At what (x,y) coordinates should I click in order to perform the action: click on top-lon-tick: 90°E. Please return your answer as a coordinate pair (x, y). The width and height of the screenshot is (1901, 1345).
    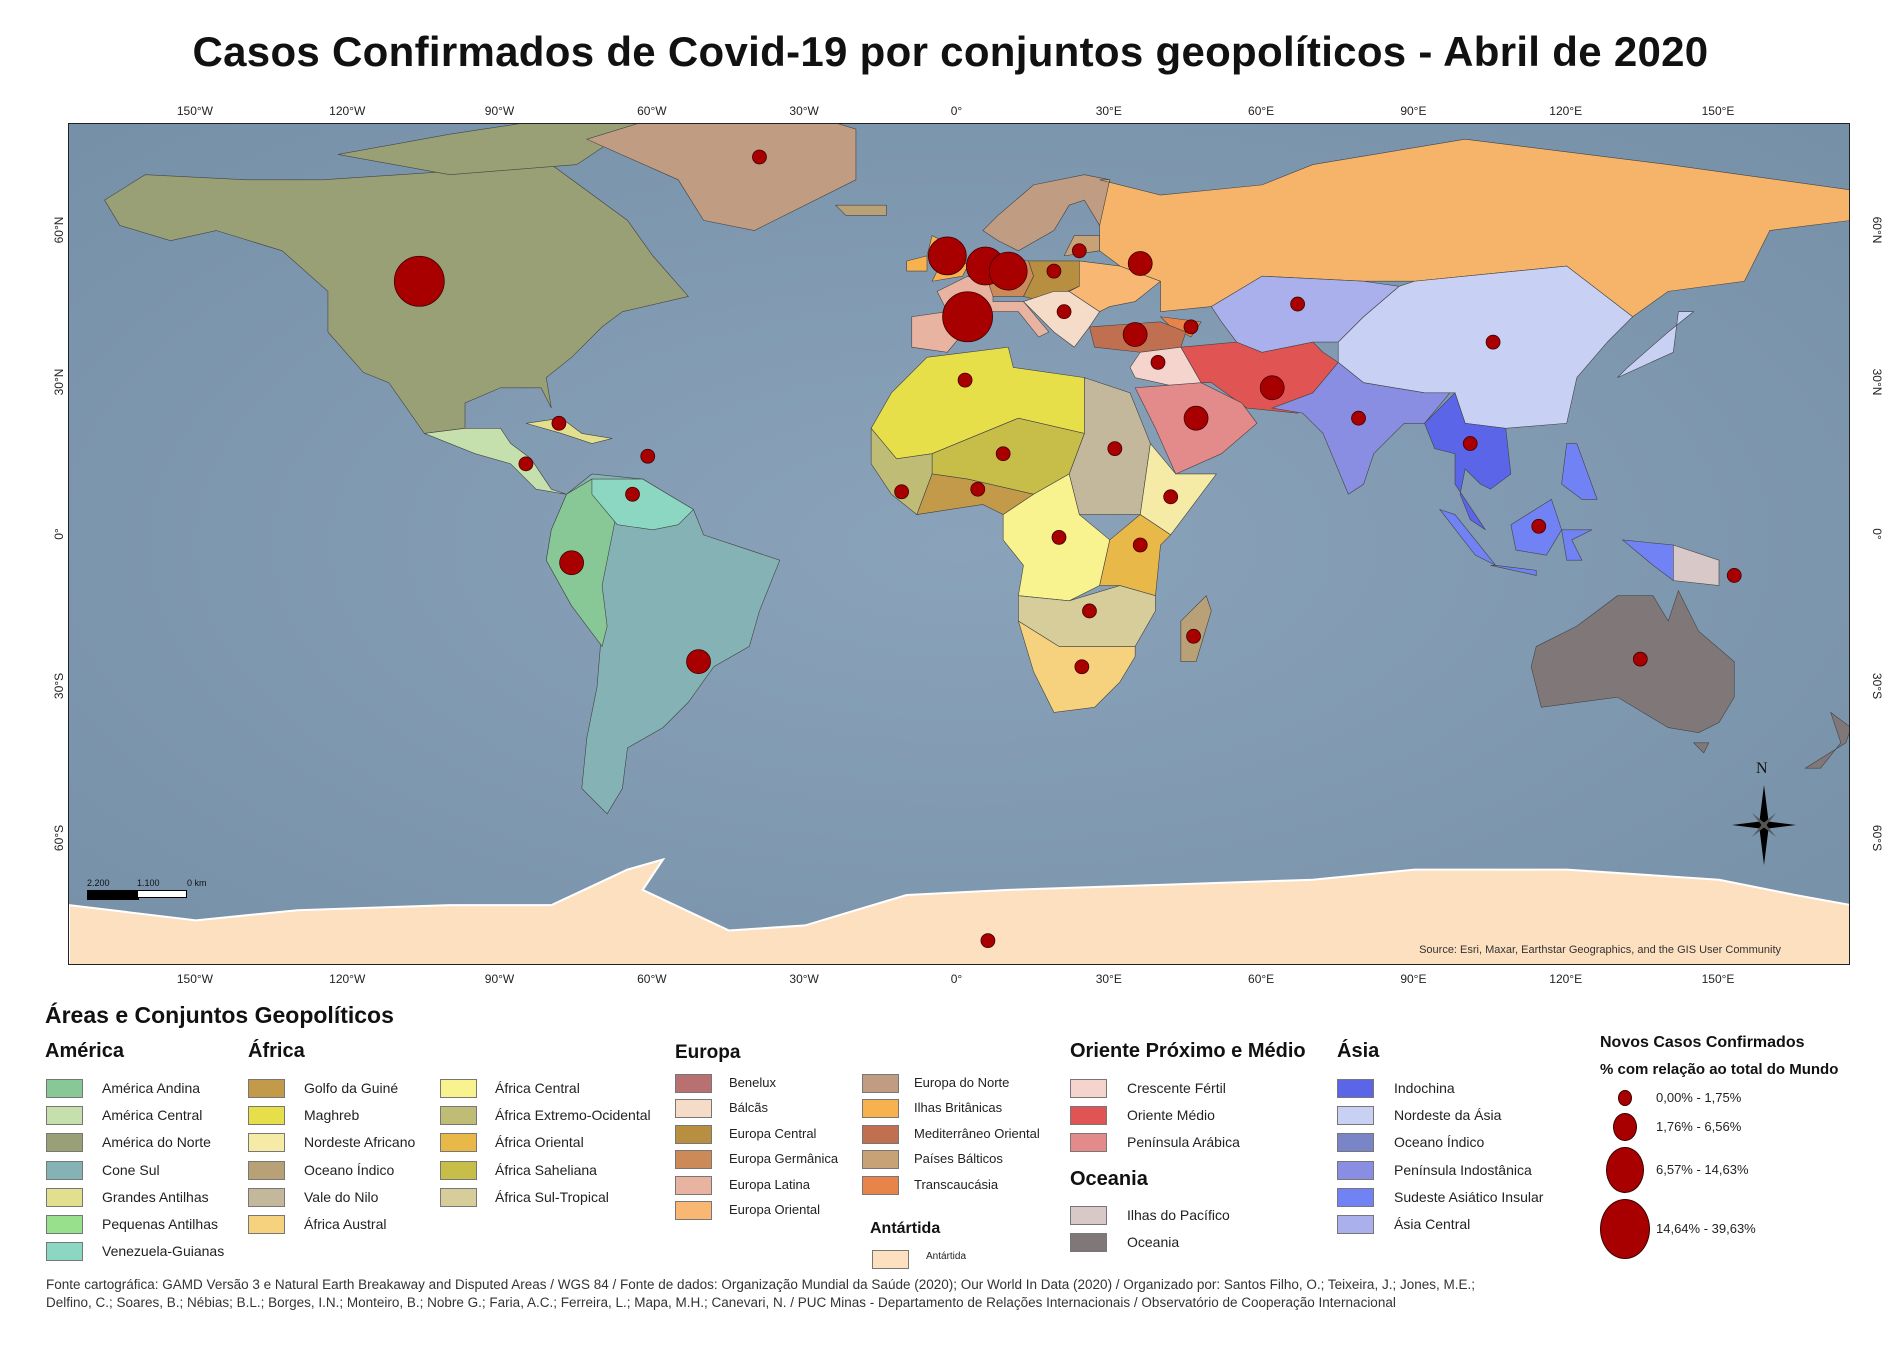
    Looking at the image, I should click on (1413, 111).